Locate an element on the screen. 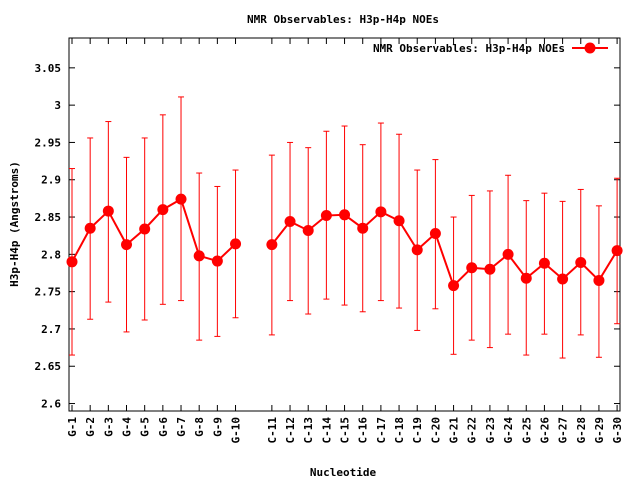 Image resolution: width=640 pixels, height=480 pixels. y-tick-label: 2.9 is located at coordinates (51, 180).